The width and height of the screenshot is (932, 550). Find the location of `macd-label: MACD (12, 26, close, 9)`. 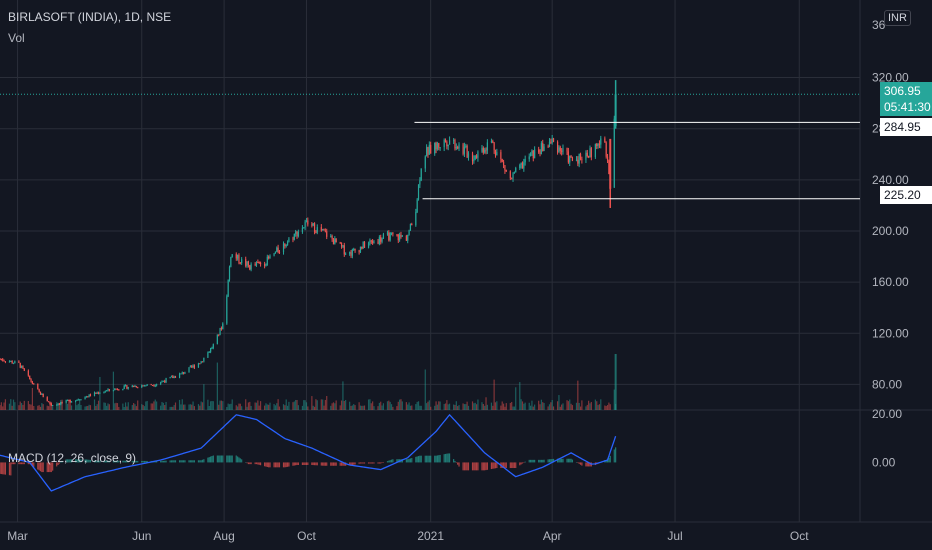

macd-label: MACD (12, 26, close, 9) is located at coordinates (72, 458).